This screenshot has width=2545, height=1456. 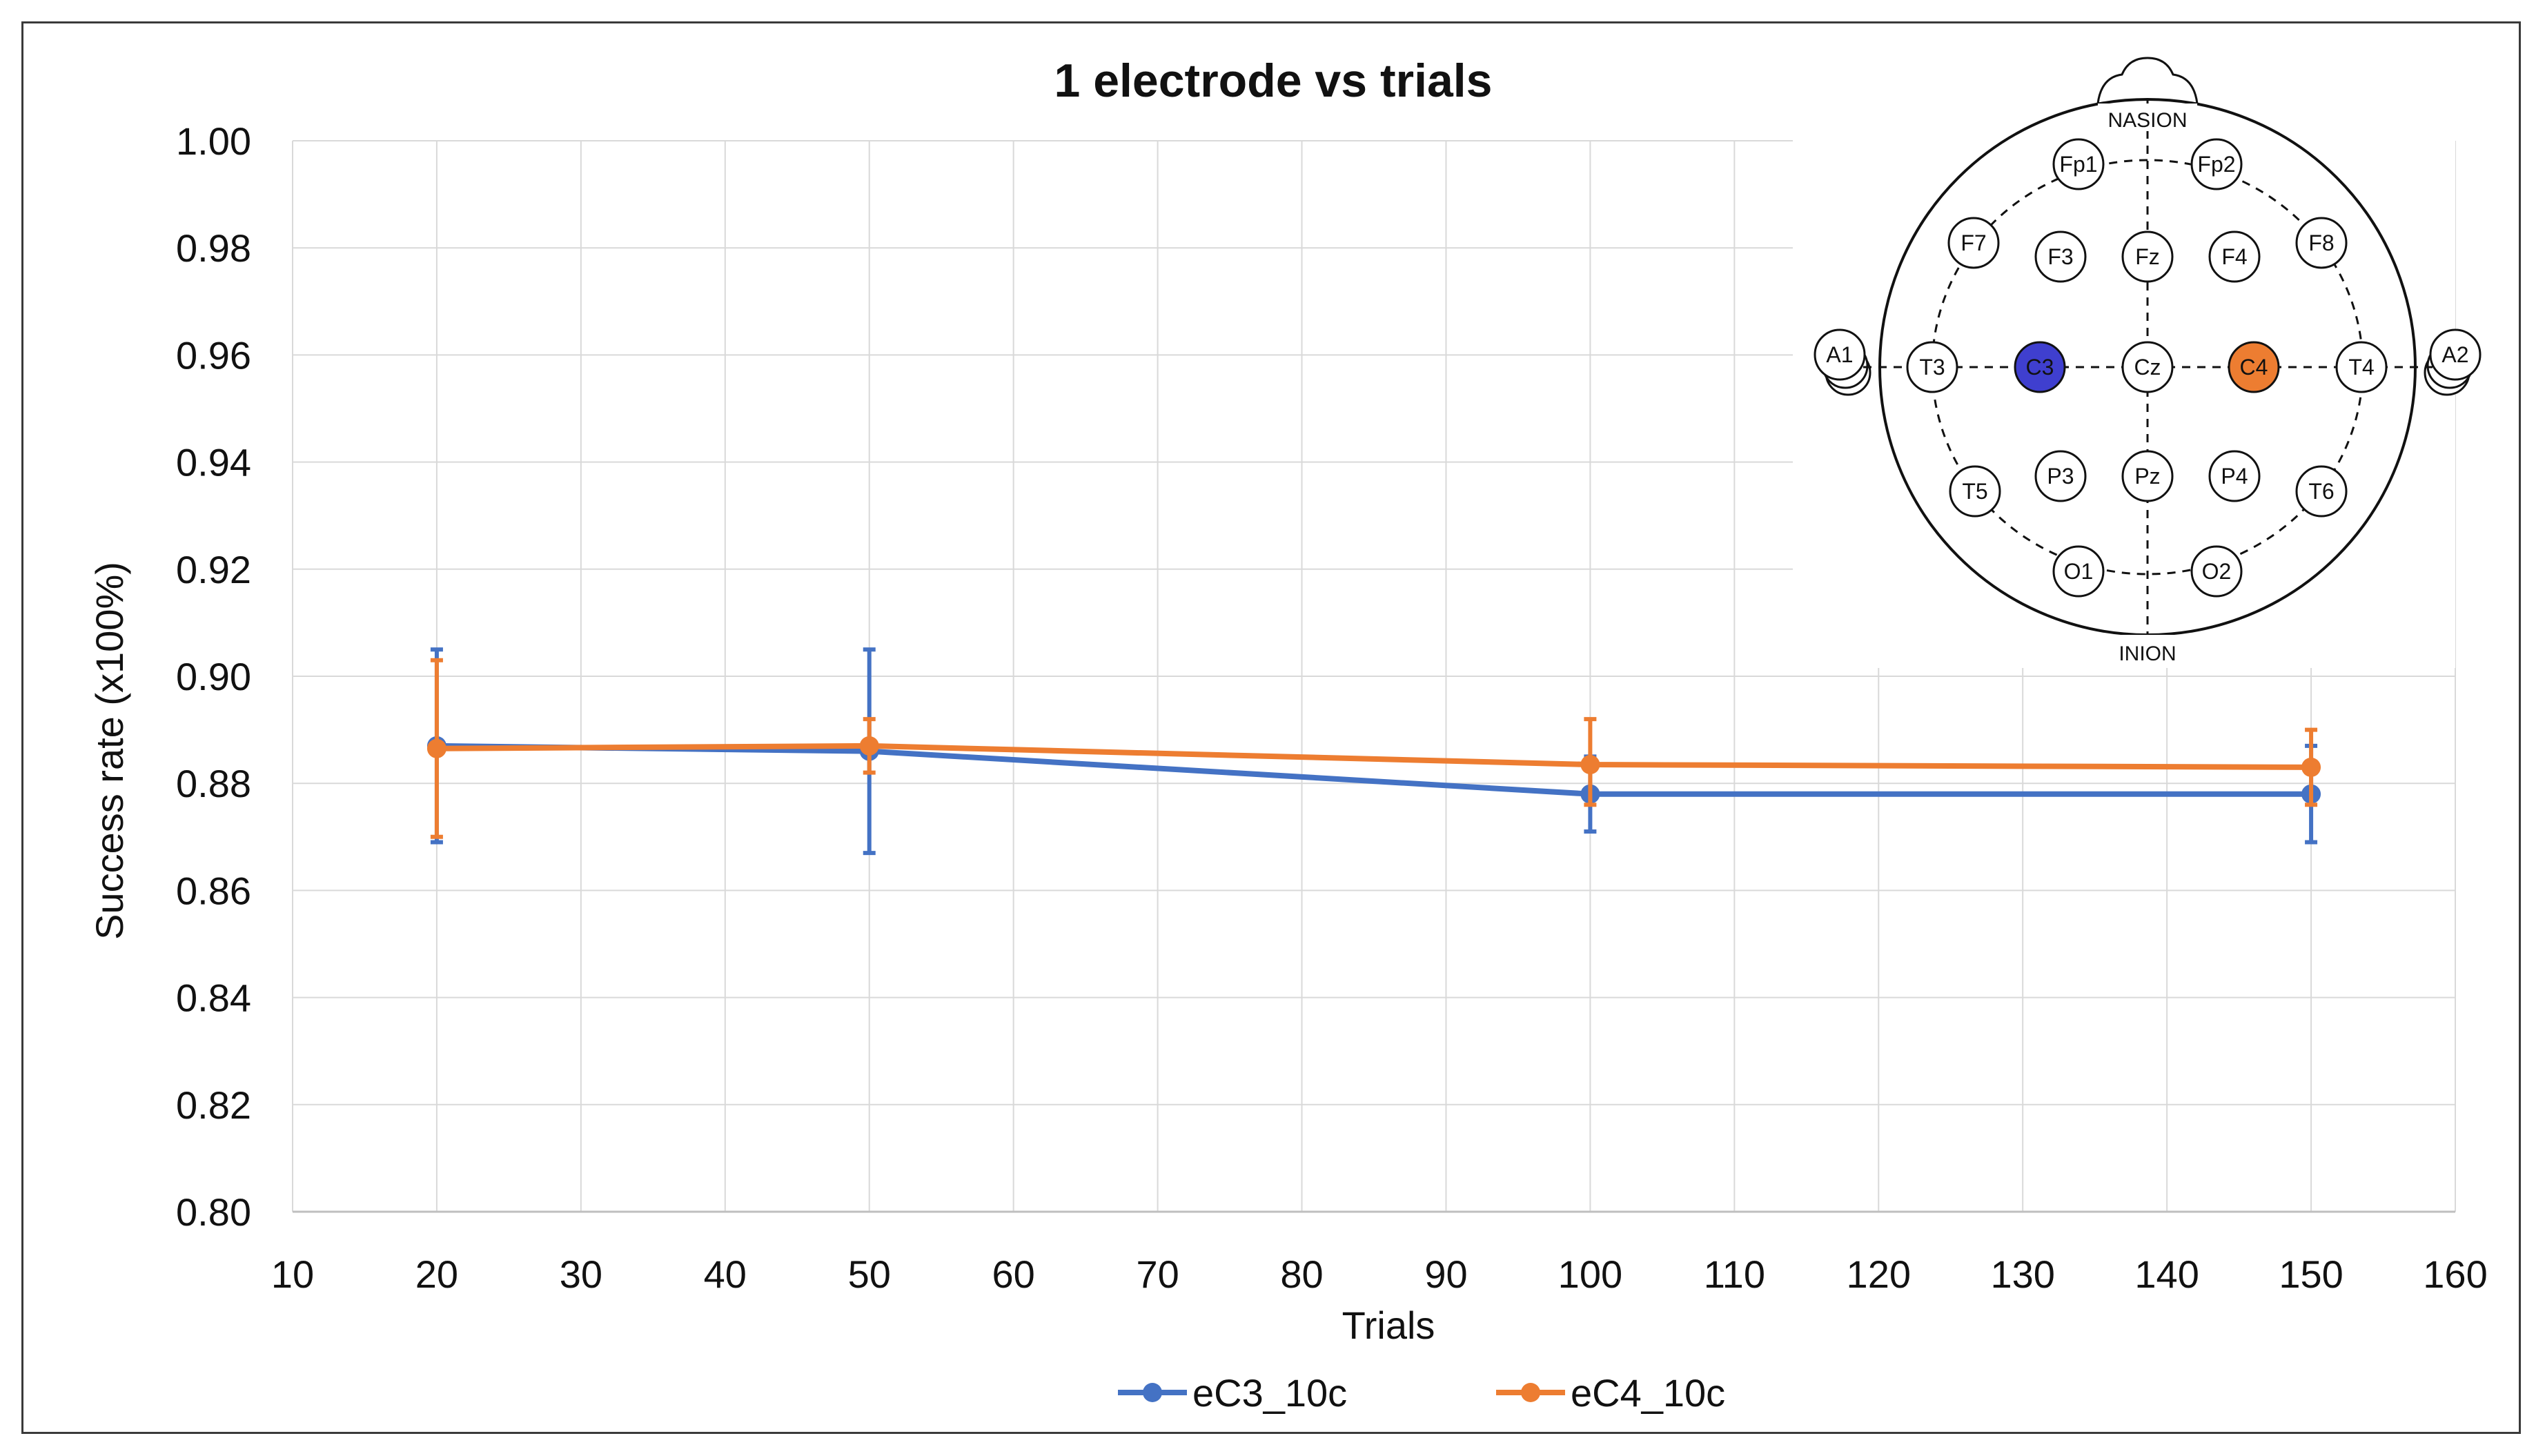 I want to click on series-ec4-10c, so click(x=1373, y=748).